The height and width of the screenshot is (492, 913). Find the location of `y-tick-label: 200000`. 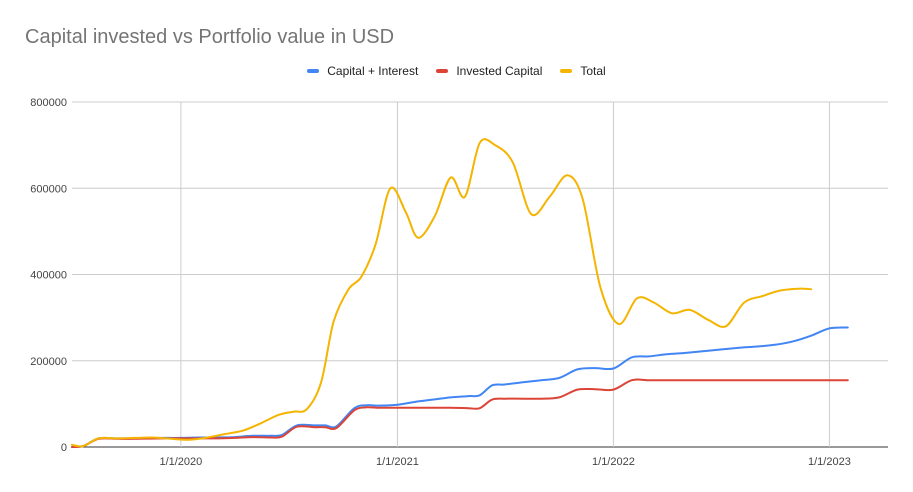

y-tick-label: 200000 is located at coordinates (48, 362).